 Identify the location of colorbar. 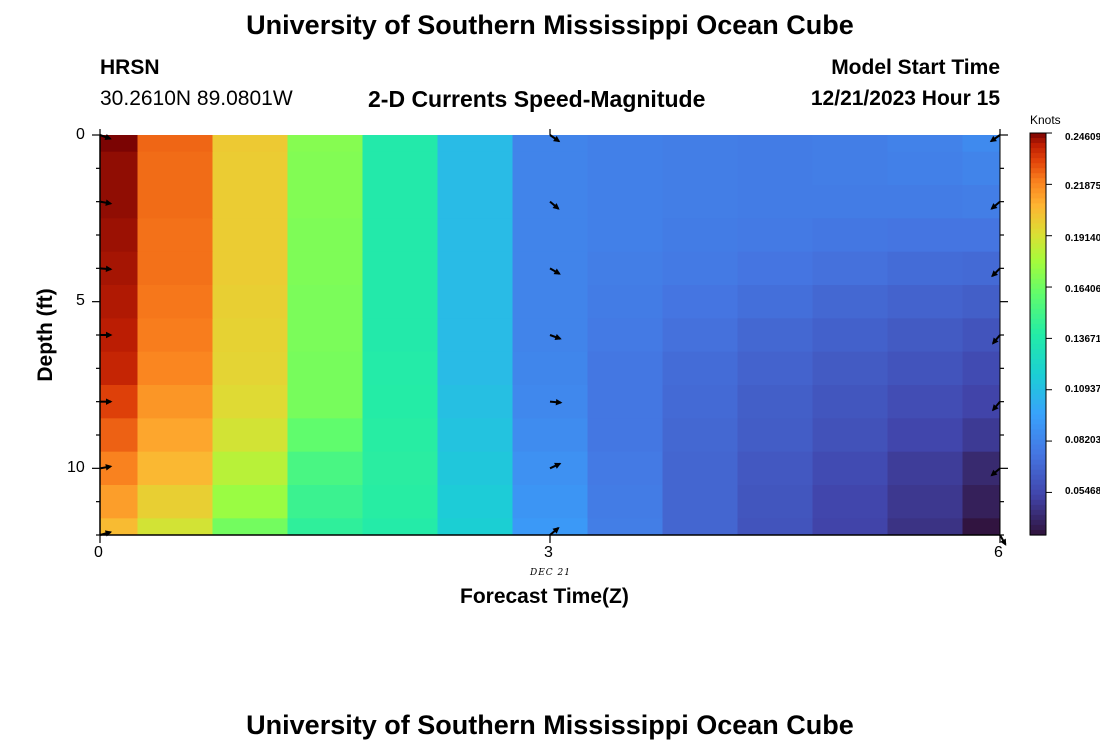
(1040, 334).